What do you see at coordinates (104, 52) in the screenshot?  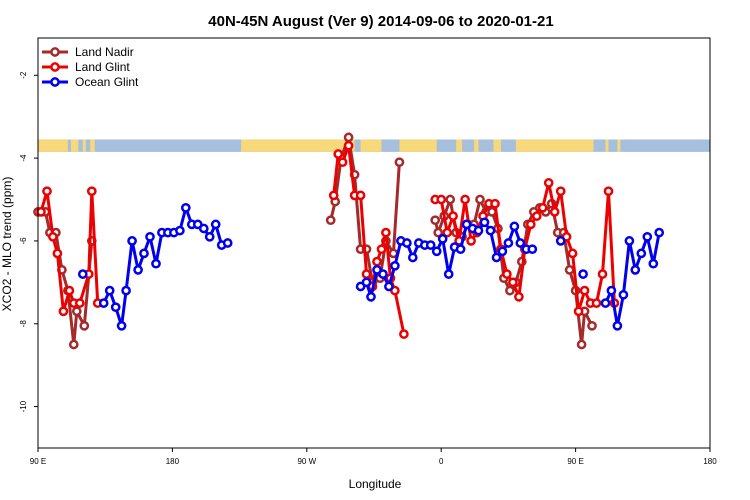 I see `legend-label: Land Nadir` at bounding box center [104, 52].